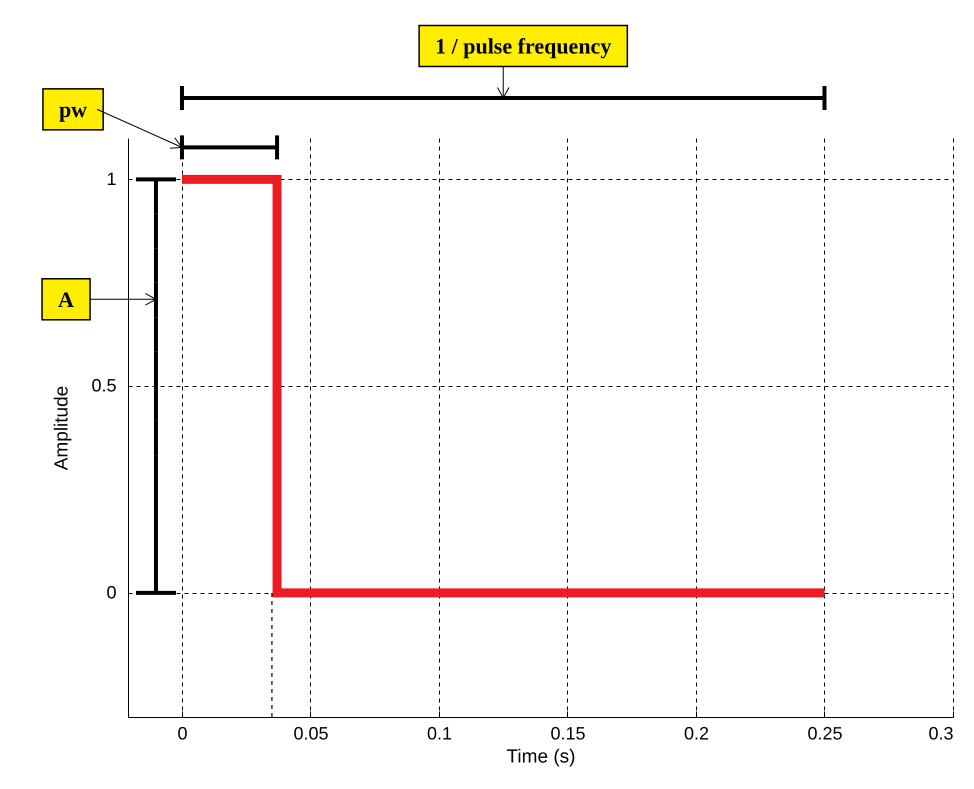  I want to click on x-tick-label: 0.2, so click(697, 734).